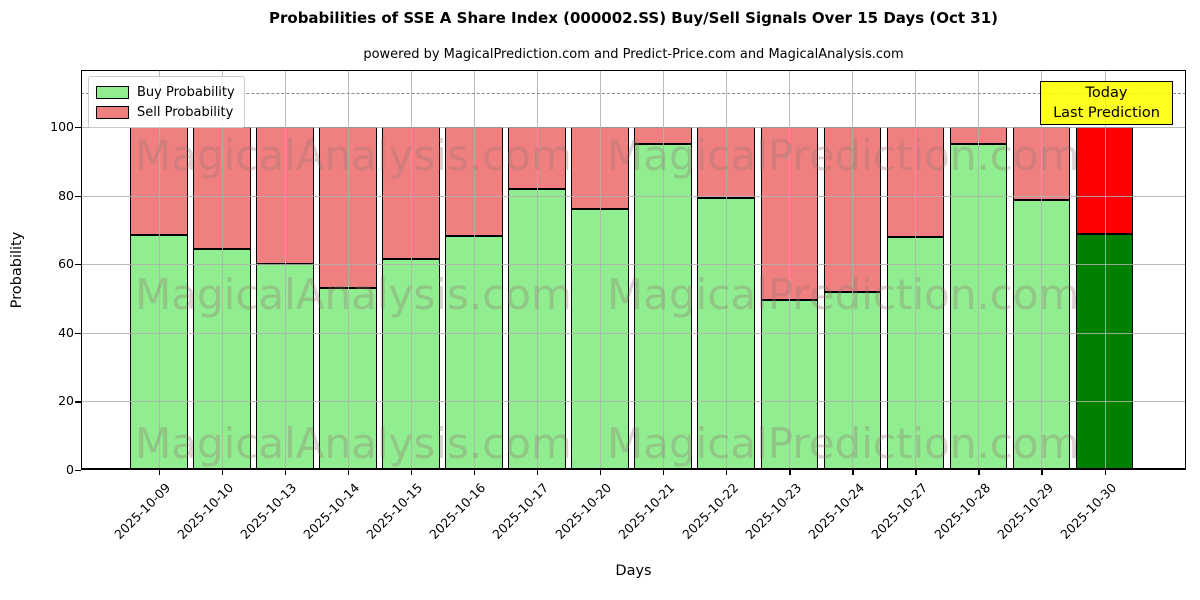 The width and height of the screenshot is (1200, 600). What do you see at coordinates (112, 92) in the screenshot?
I see `buy-swatch-icon` at bounding box center [112, 92].